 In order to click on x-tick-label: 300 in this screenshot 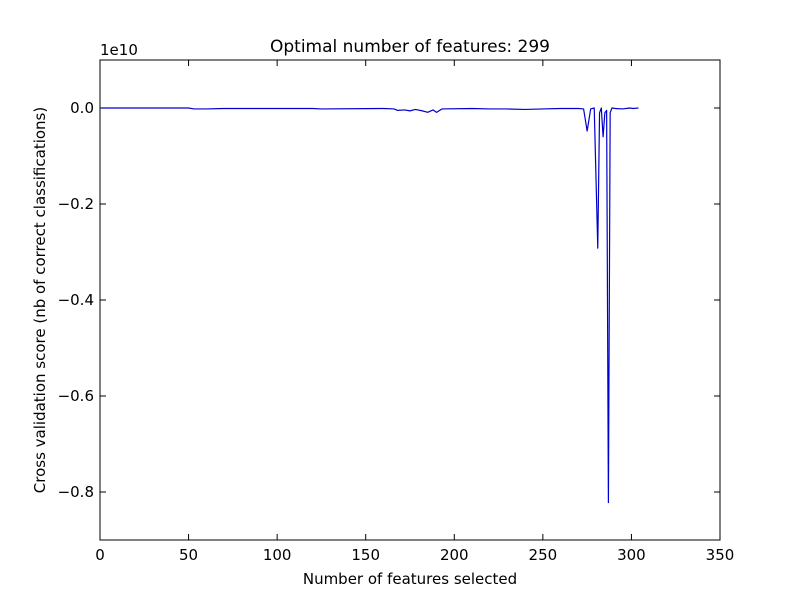, I will do `click(631, 555)`.